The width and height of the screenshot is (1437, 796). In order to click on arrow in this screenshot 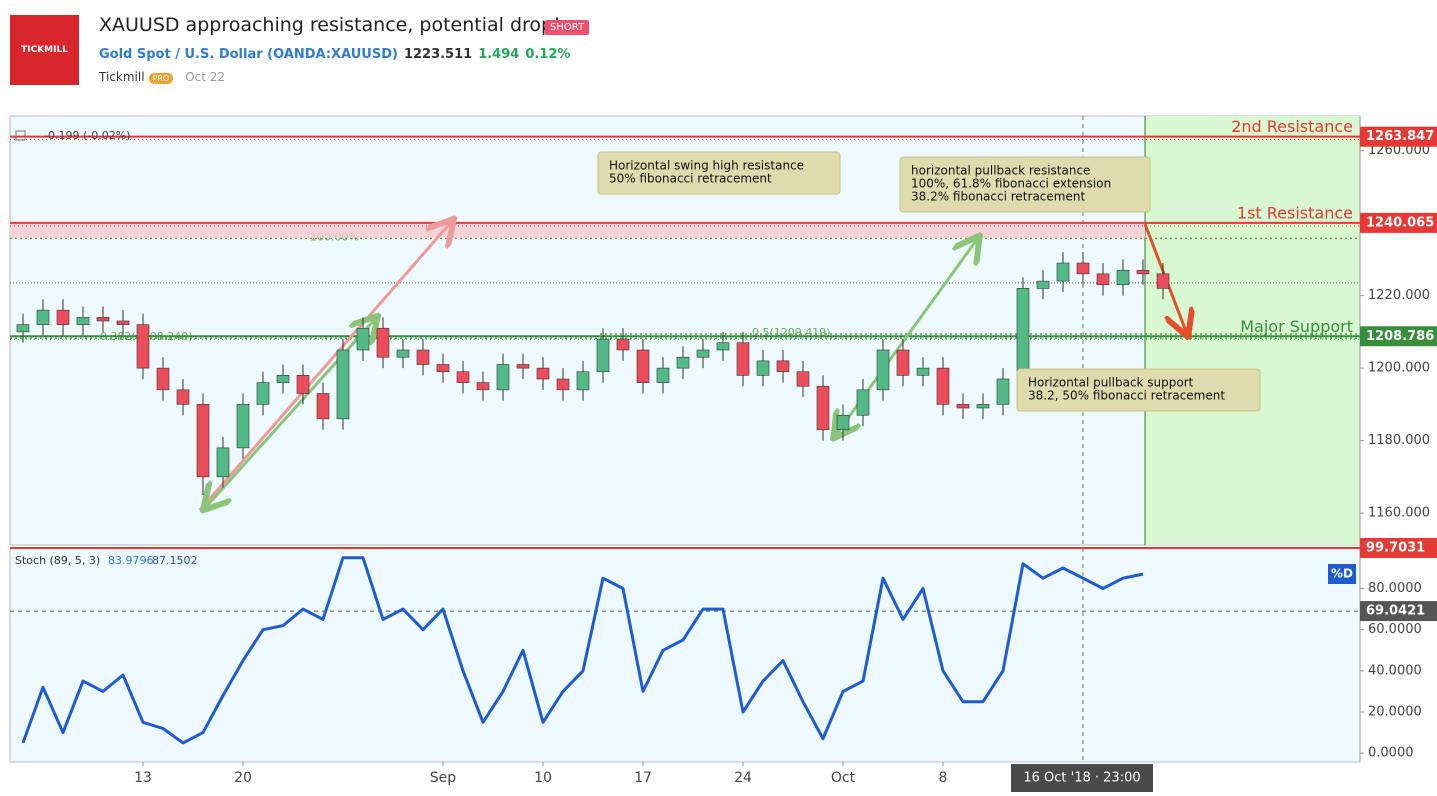, I will do `click(290, 413)`.